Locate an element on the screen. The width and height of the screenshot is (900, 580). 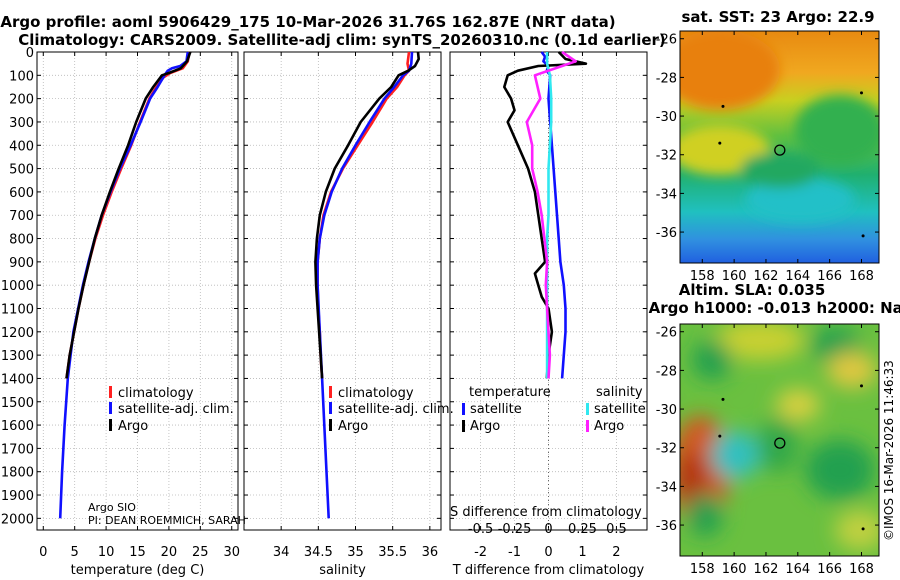
sst-map-frame is located at coordinates (779, 147).